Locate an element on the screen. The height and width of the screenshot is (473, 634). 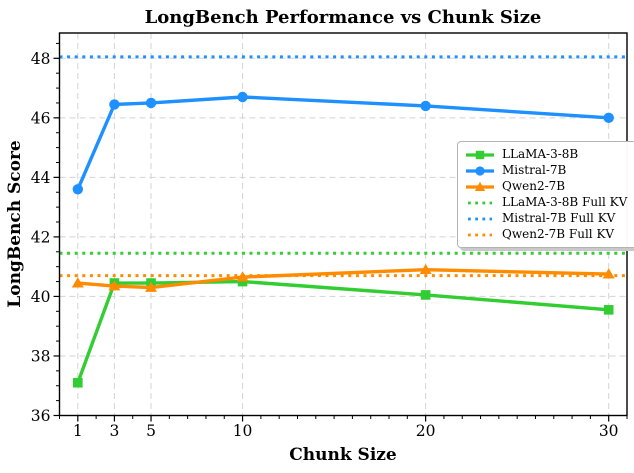
legend-swatch-llama-3-8b-full-kv is located at coordinates (480, 202).